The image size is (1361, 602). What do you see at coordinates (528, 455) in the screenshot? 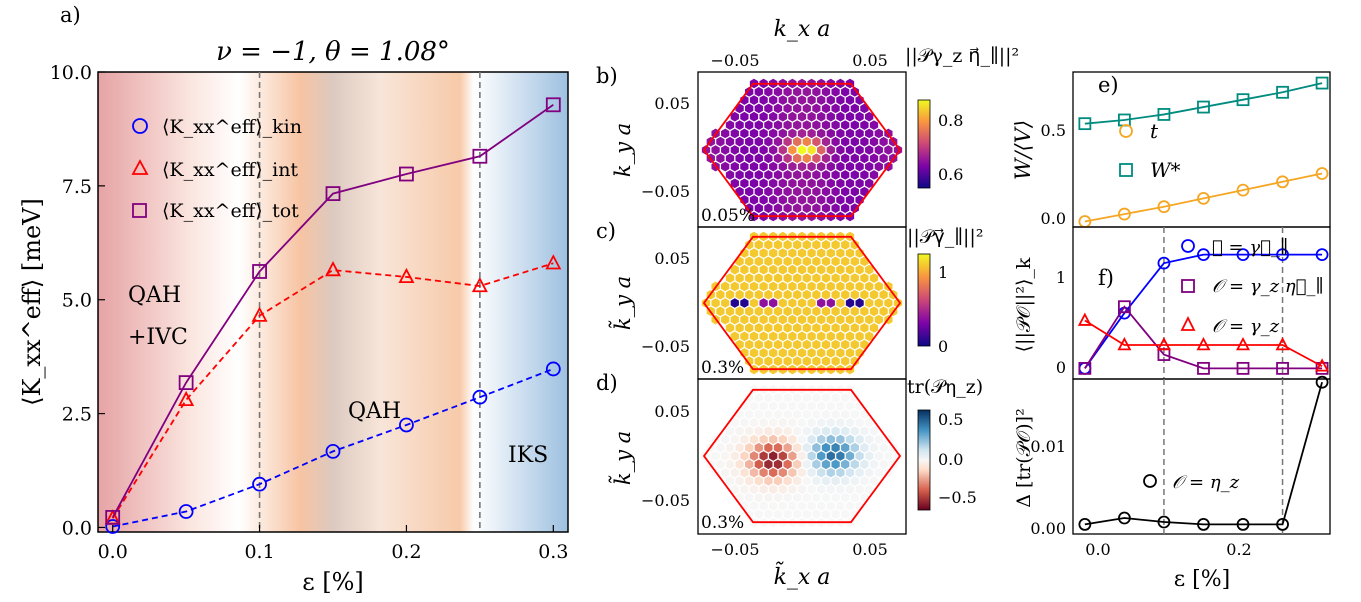
I see `region-label-iks: IKS` at bounding box center [528, 455].